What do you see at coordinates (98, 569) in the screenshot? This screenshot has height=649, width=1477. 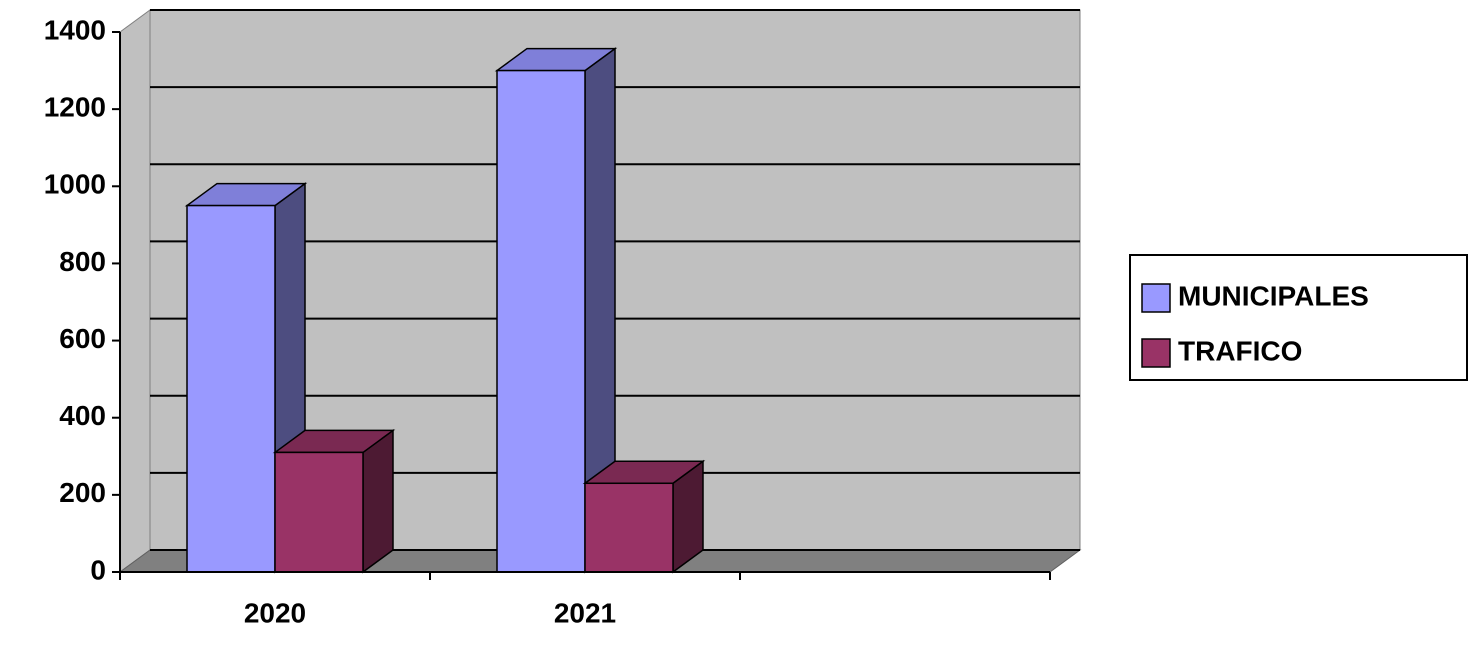 I see `y-tick-label: 0` at bounding box center [98, 569].